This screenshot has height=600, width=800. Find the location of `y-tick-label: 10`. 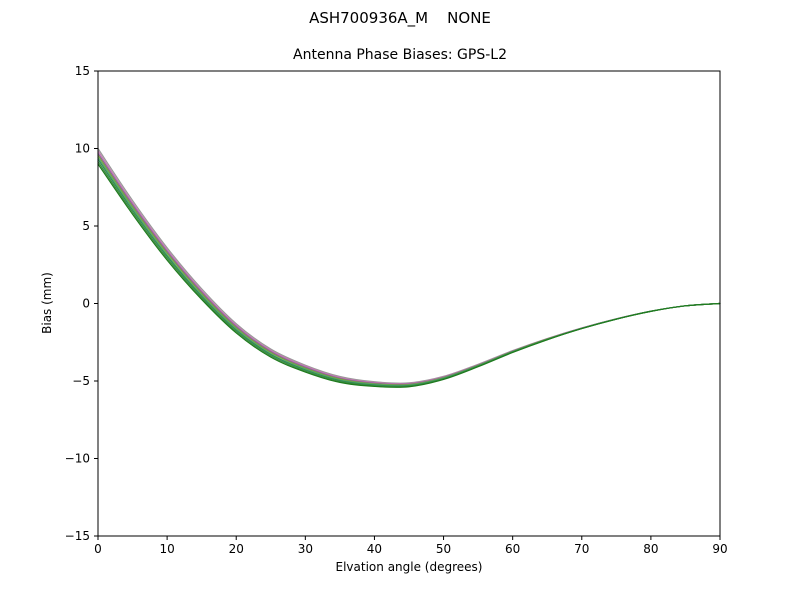

y-tick-label: 10 is located at coordinates (82, 149).